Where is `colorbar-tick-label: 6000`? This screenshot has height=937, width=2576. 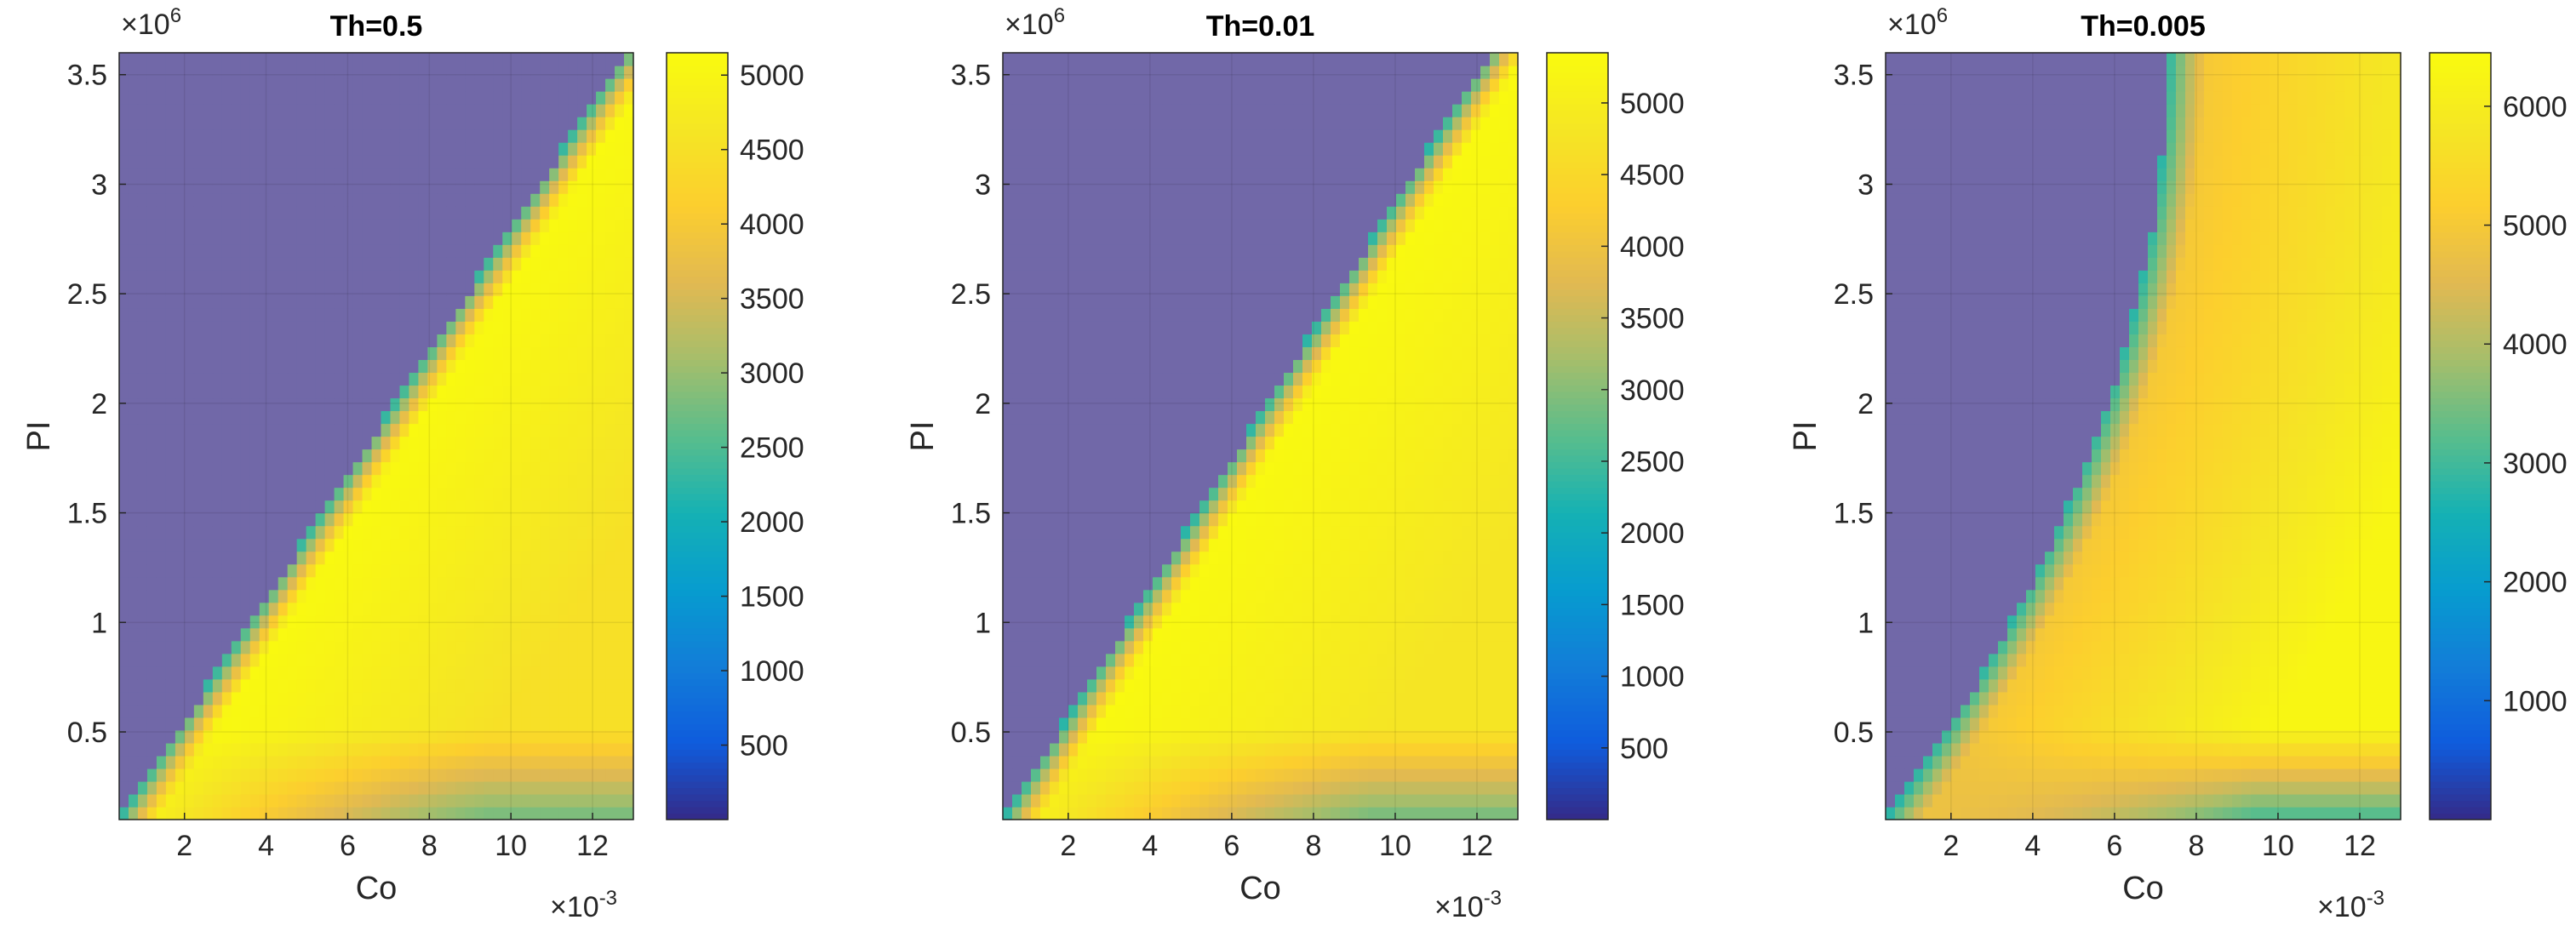
colorbar-tick-label: 6000 is located at coordinates (2535, 107).